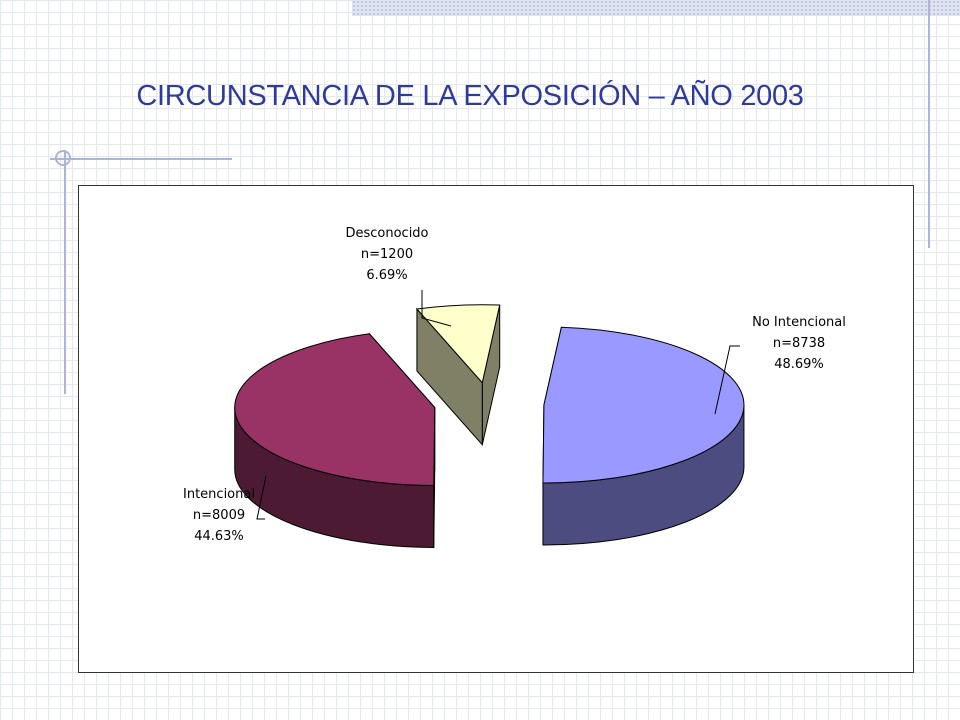 Image resolution: width=960 pixels, height=720 pixels. Describe the element at coordinates (643, 405) in the screenshot. I see `pie-slice-no-intencional` at that location.